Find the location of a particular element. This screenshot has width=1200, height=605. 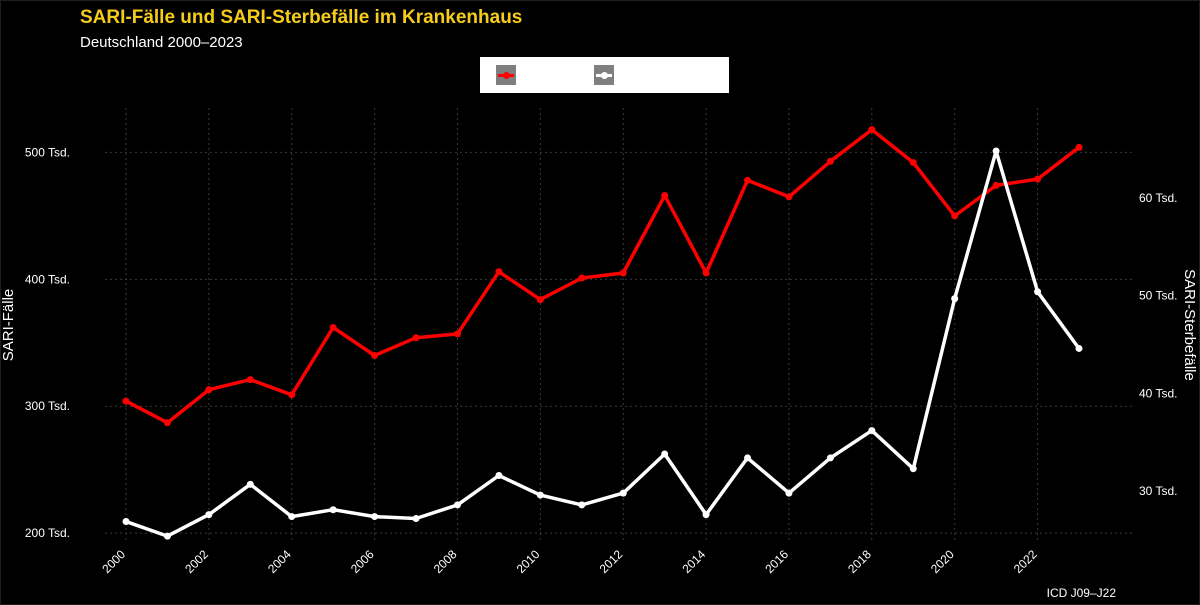

legend-key-white is located at coordinates (604, 75).